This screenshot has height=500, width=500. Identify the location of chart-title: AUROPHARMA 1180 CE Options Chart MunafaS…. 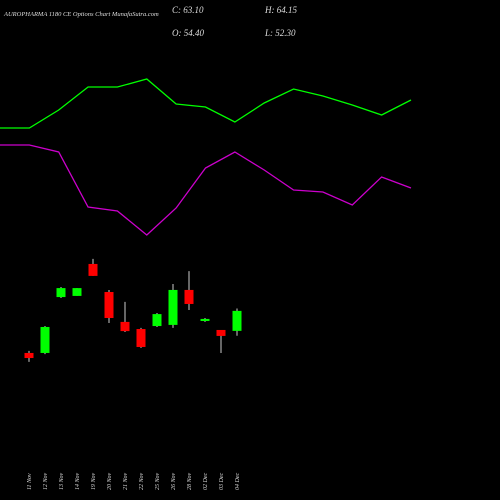
(81, 14).